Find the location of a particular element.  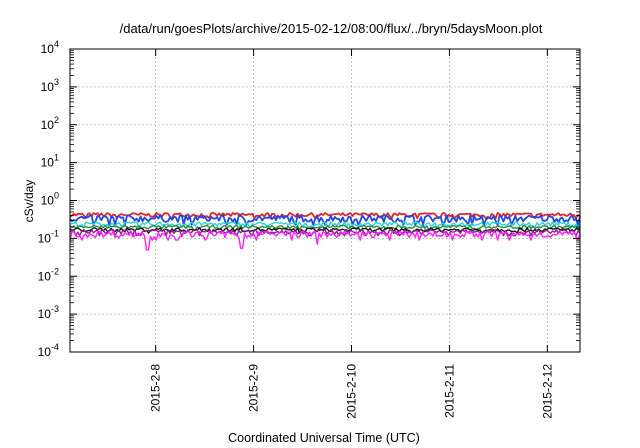

y-tick-label: 10⁻³ is located at coordinates (48, 312).